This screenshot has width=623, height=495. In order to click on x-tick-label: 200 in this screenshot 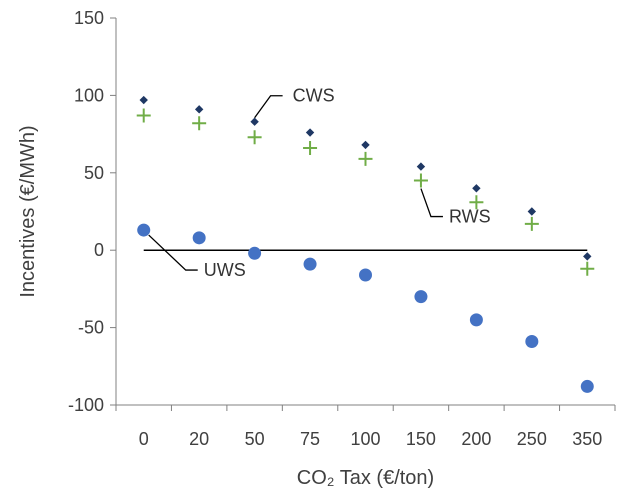, I will do `click(476, 439)`.